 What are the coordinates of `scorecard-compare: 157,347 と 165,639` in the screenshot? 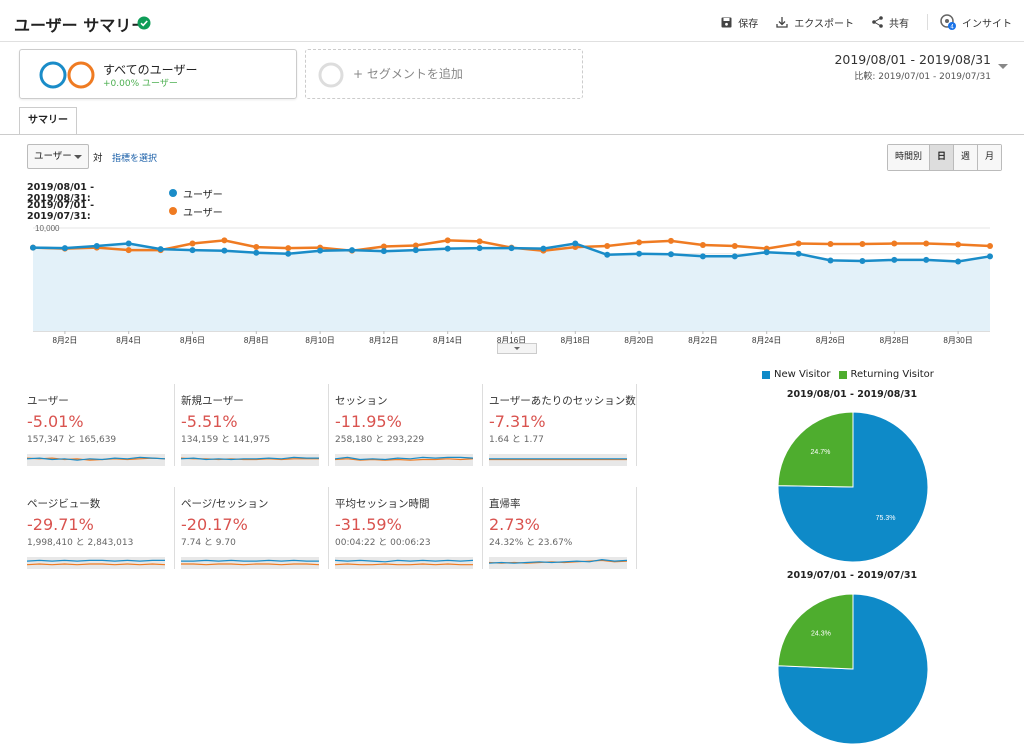 It's located at (72, 440).